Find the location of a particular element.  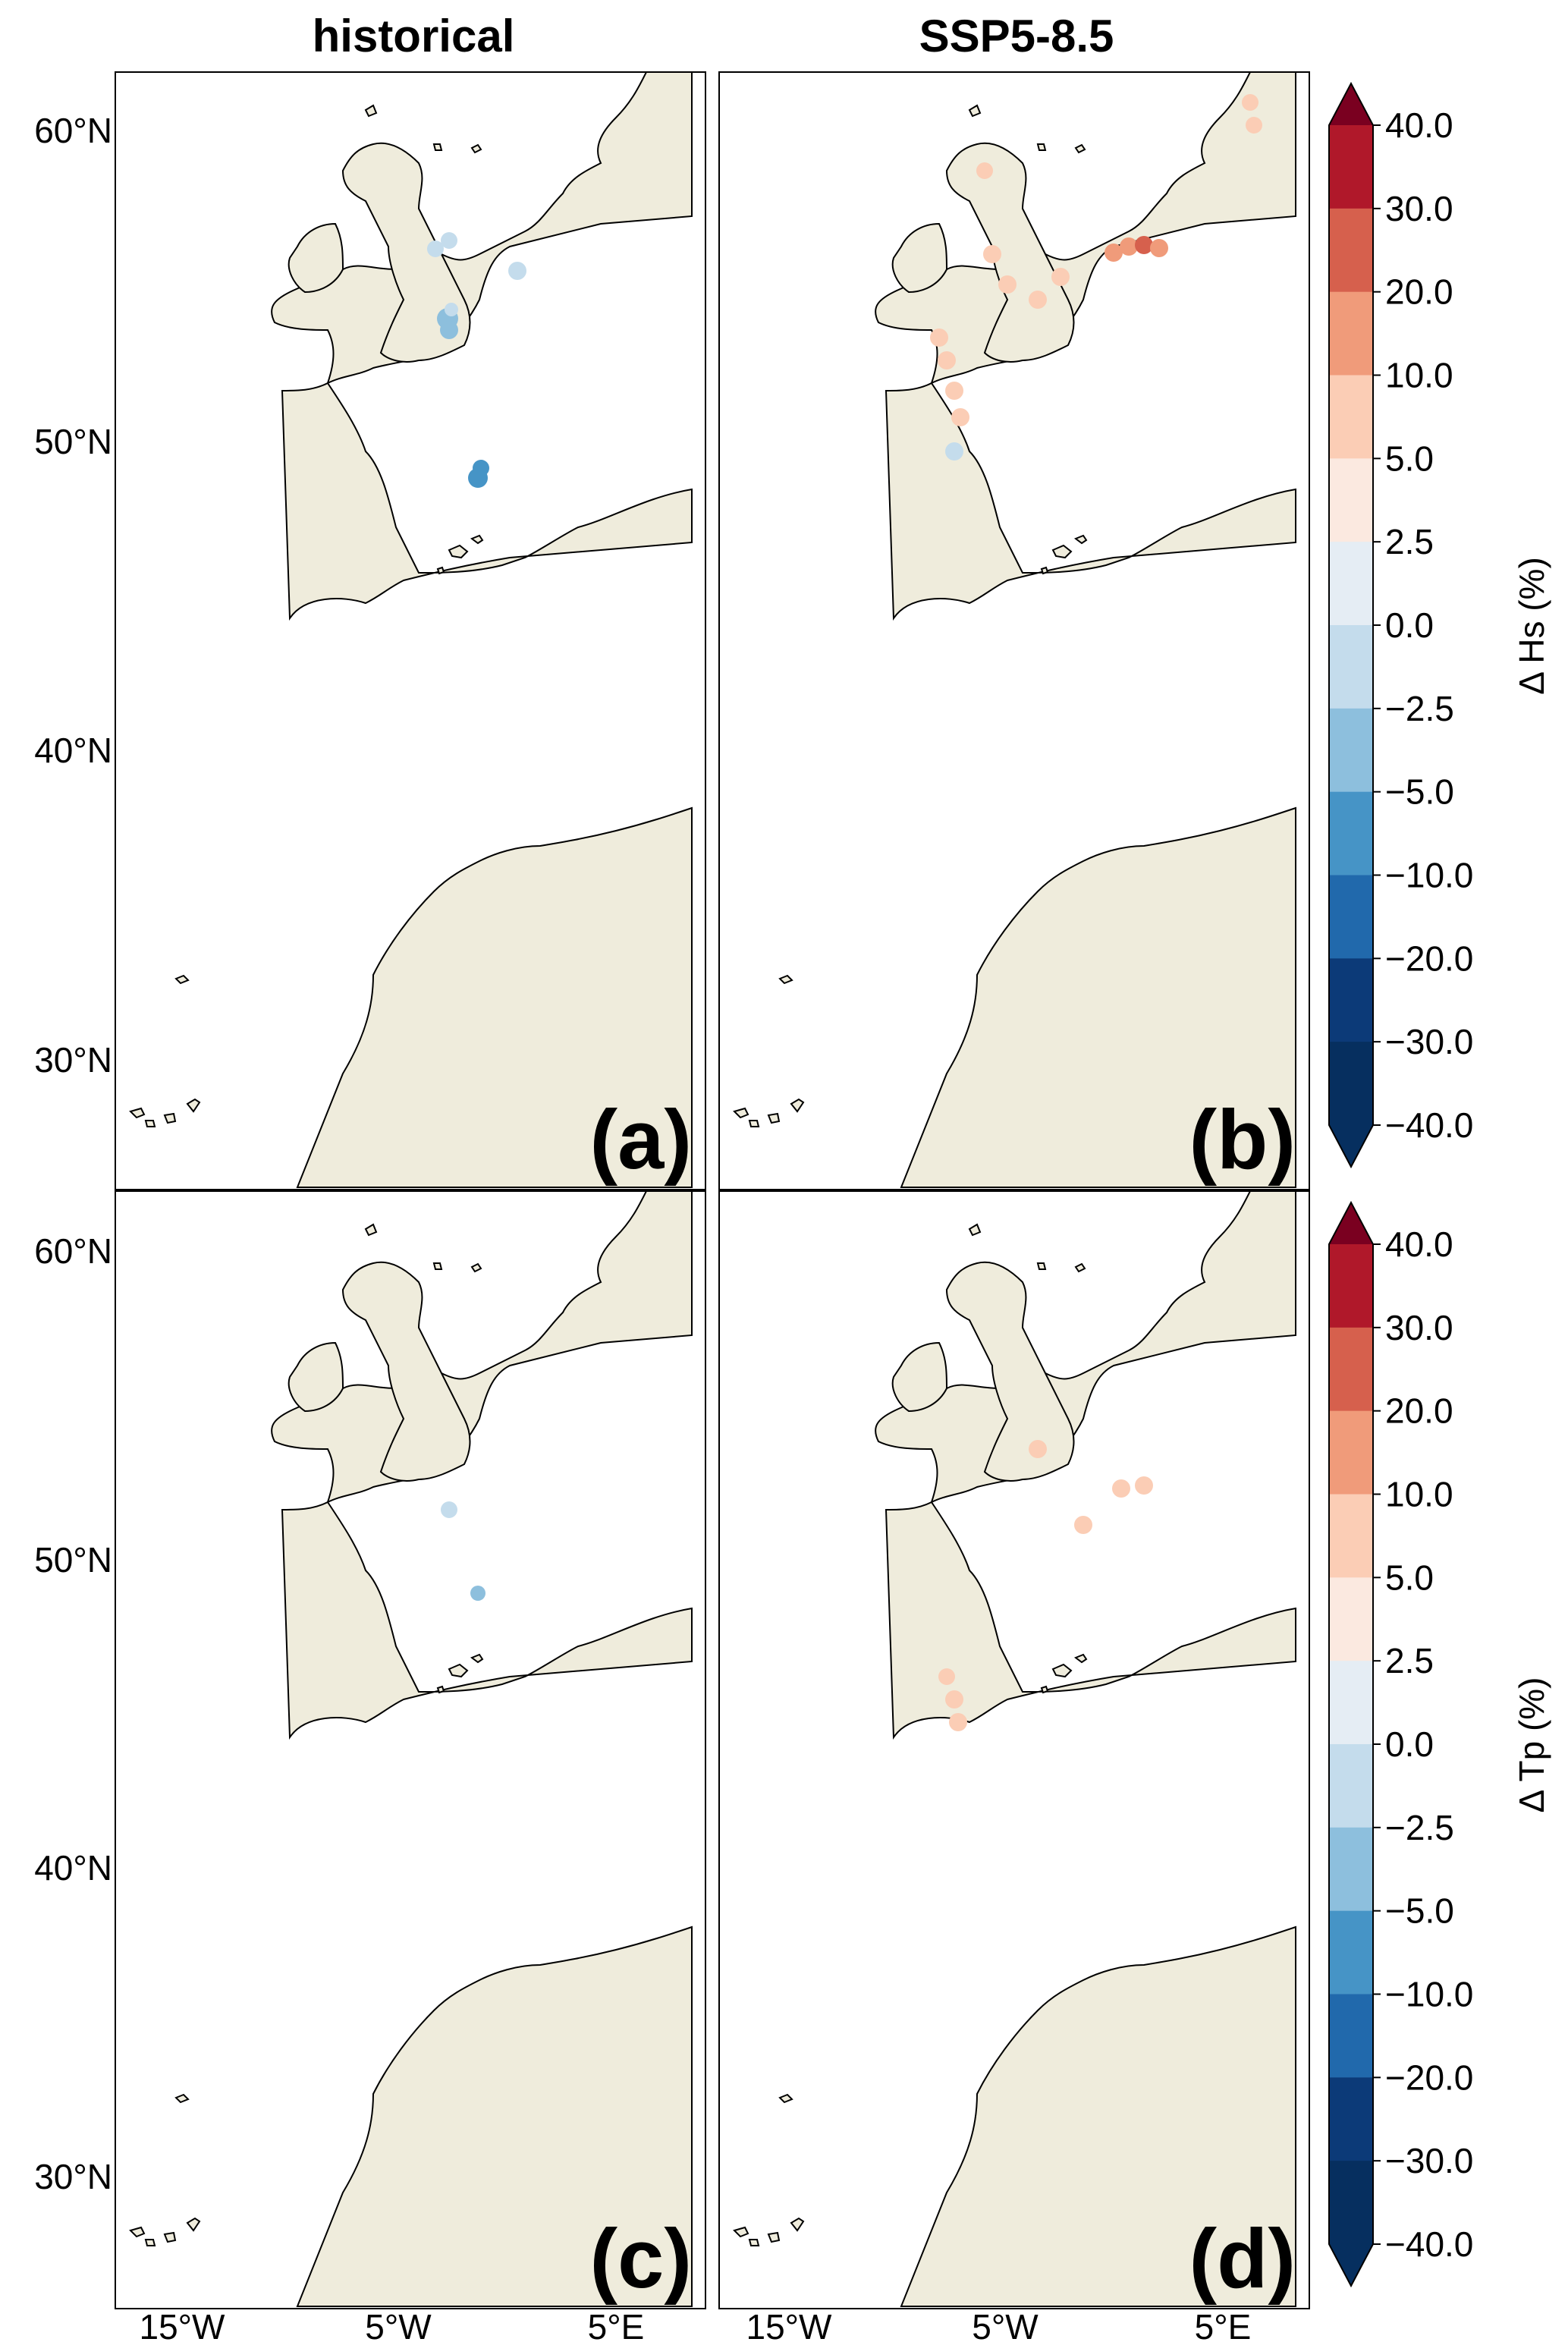

colorbar-tick-label: 0.0 is located at coordinates (1409, 625).